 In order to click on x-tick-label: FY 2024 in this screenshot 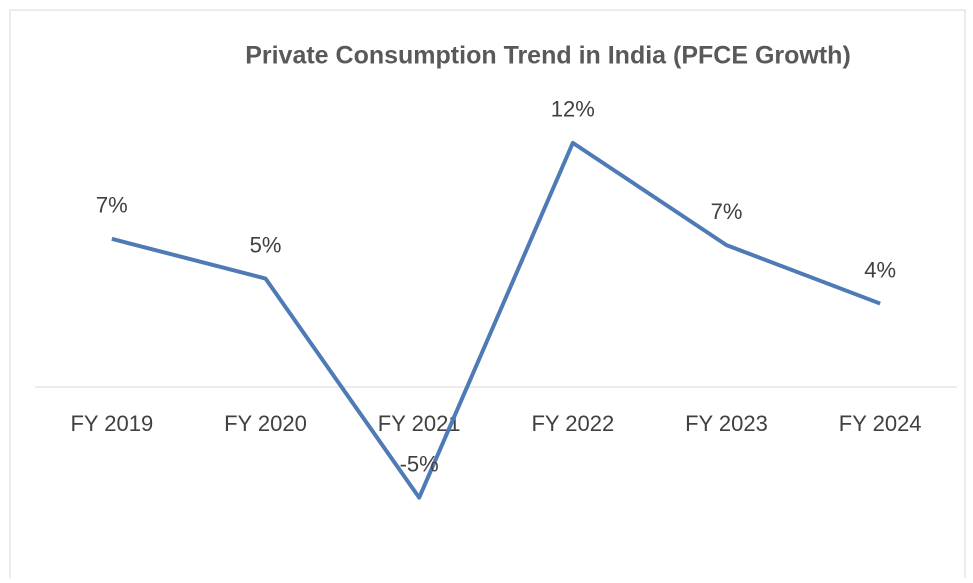, I will do `click(880, 423)`.